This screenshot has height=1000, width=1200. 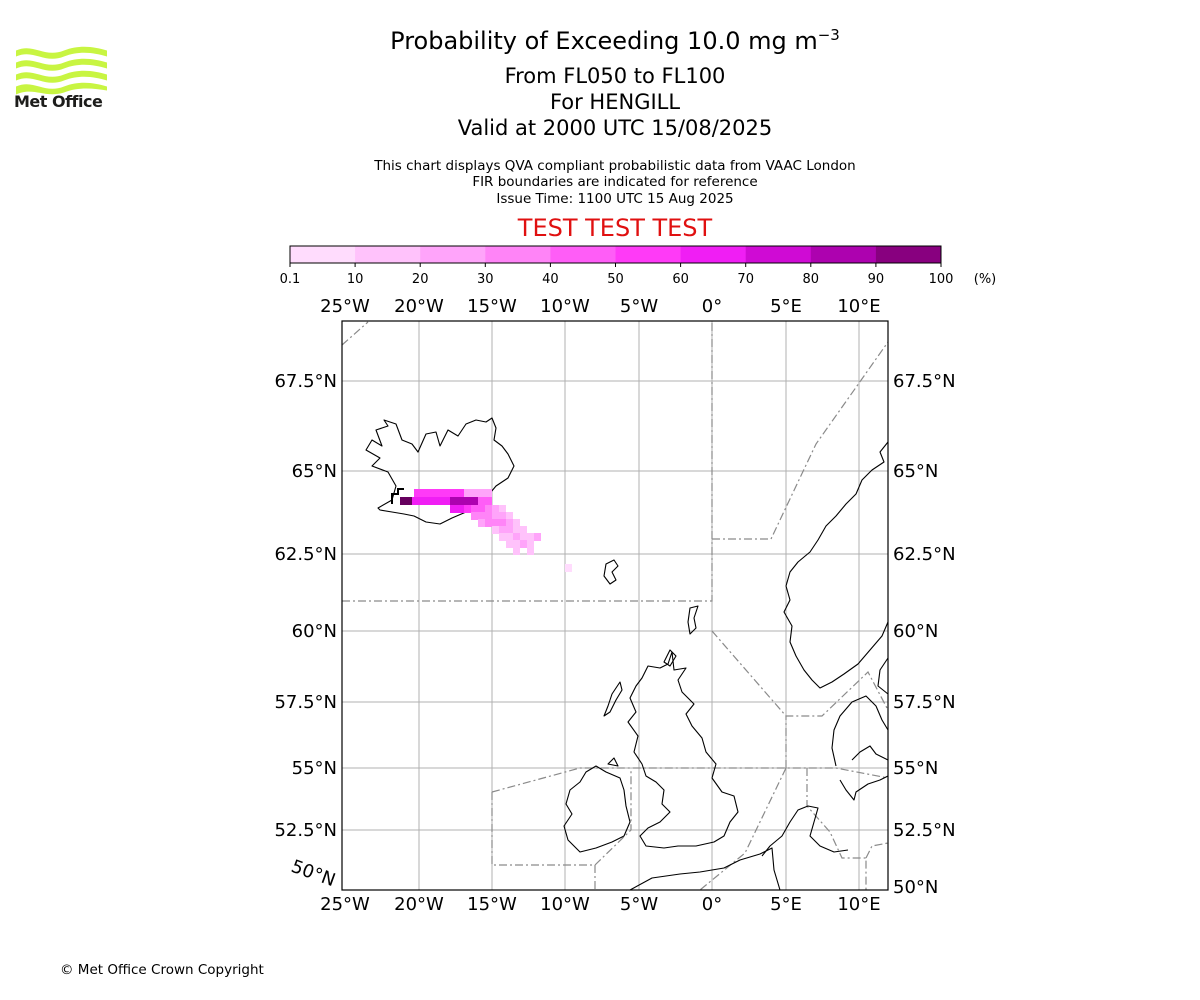 I want to click on issue-time: Issue Time: 1100 UTC 15 Aug 2025, so click(x=615, y=199).